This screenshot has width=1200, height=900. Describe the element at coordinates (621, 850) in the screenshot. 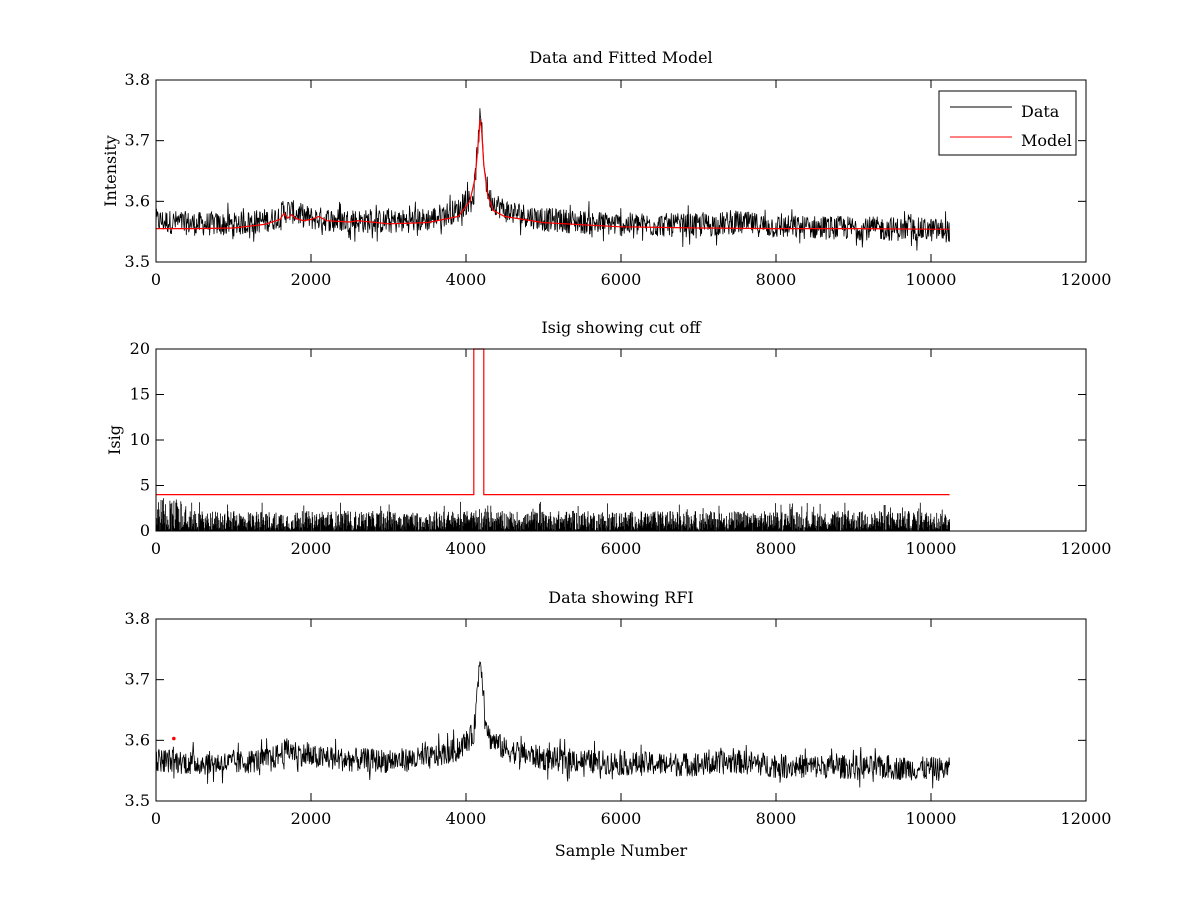

I see `panel-3-xlabel: Sample Number` at that location.